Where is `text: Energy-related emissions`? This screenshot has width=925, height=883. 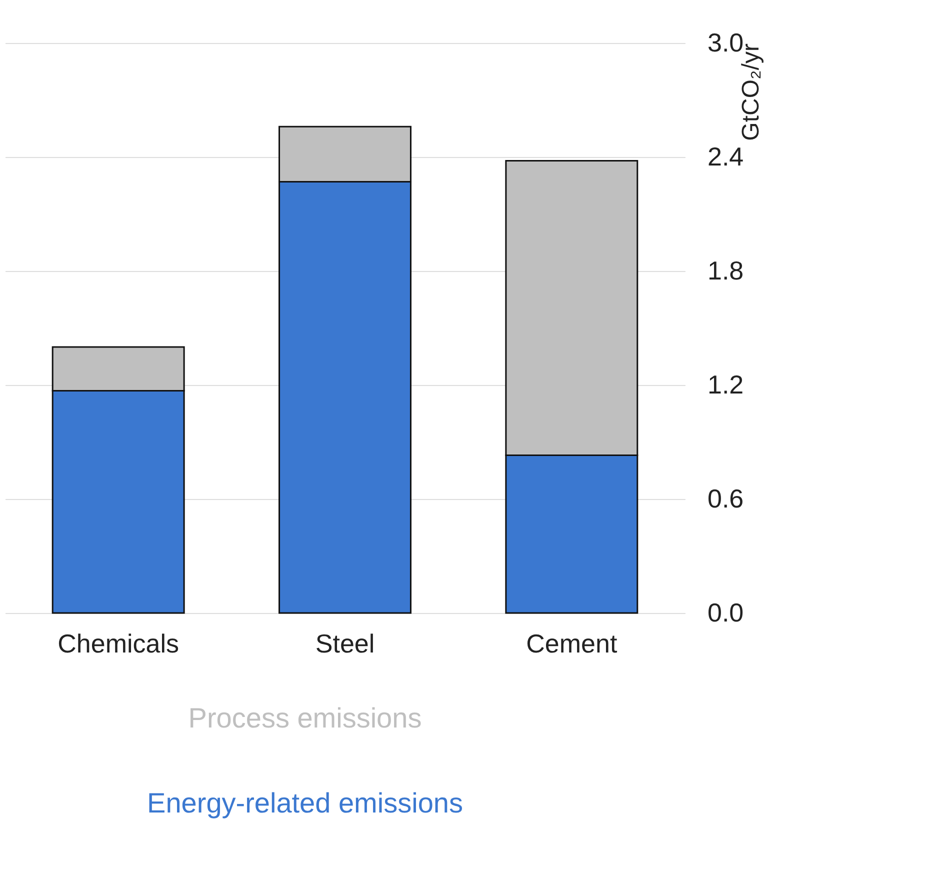 text: Energy-related emissions is located at coordinates (305, 803).